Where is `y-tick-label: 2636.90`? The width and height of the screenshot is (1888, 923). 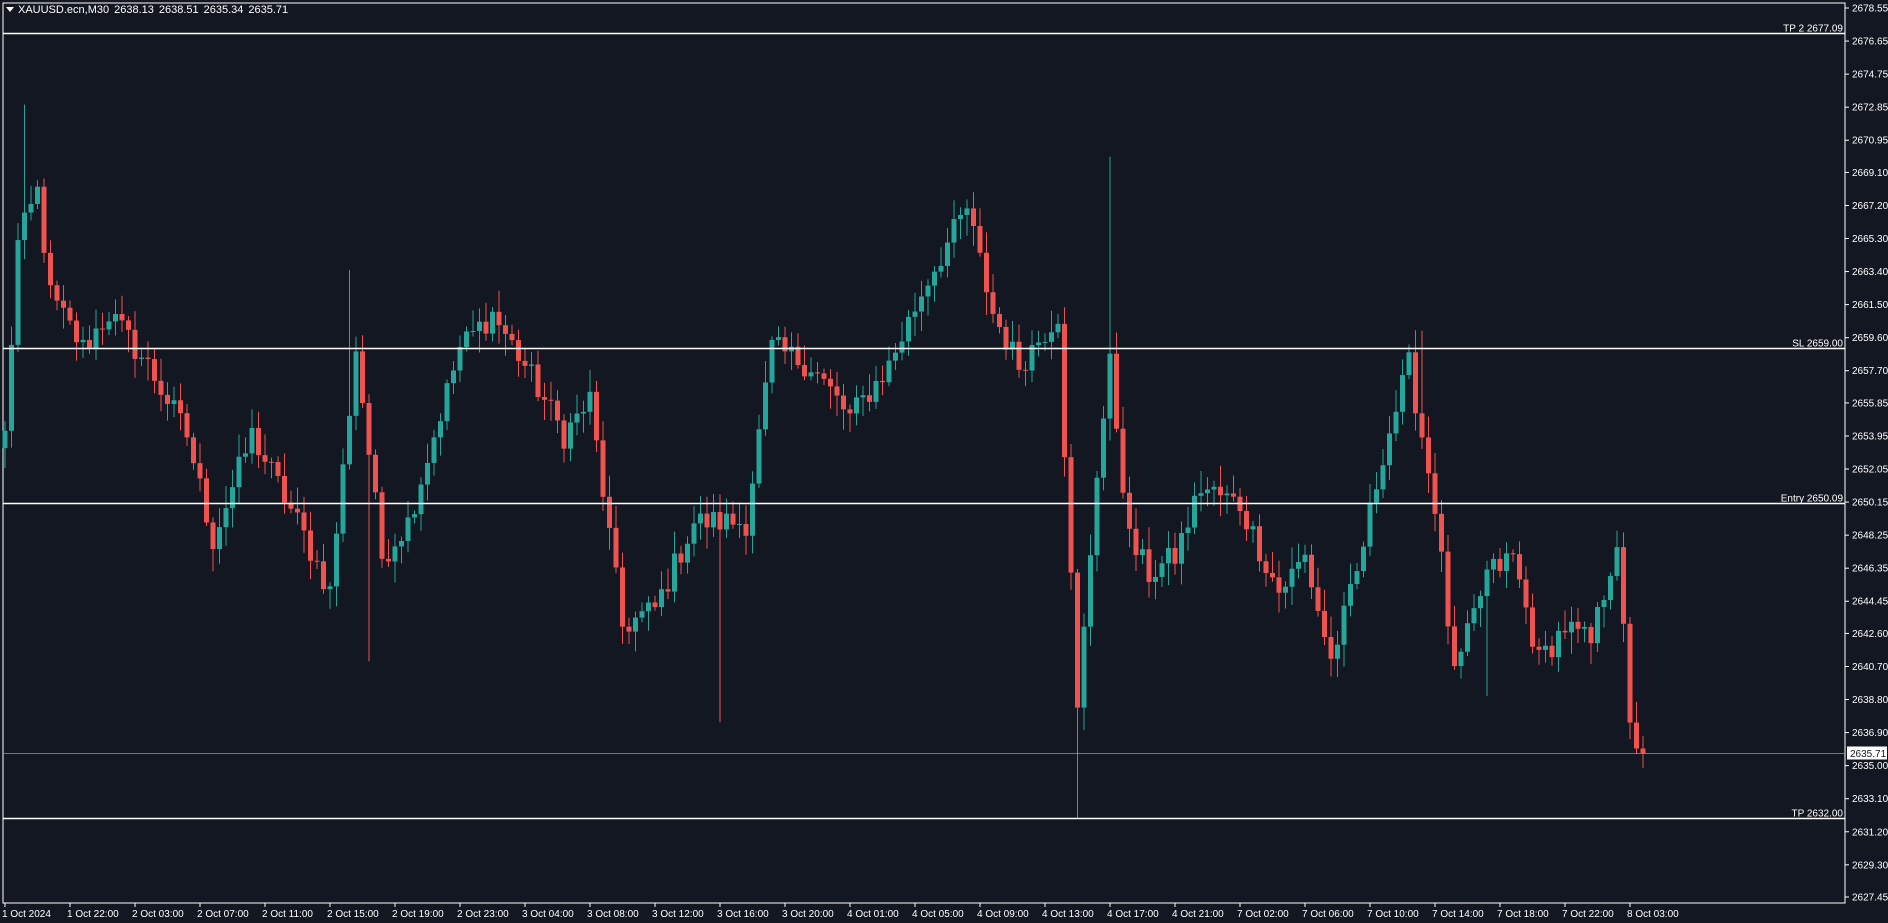 y-tick-label: 2636.90 is located at coordinates (1870, 733).